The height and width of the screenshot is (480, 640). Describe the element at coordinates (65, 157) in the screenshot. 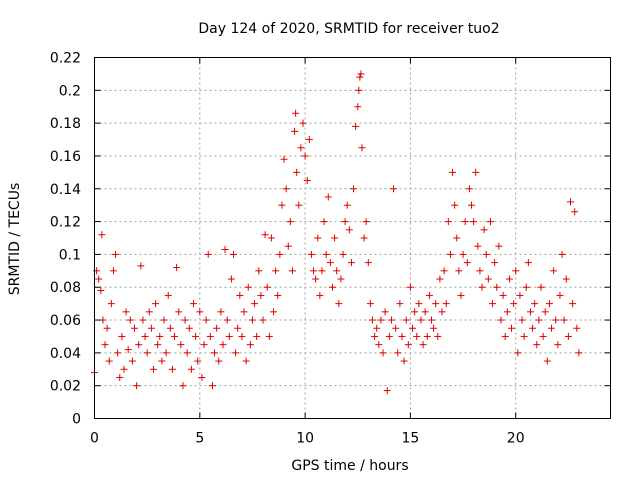

I see `y-tick-label: 0.16` at that location.